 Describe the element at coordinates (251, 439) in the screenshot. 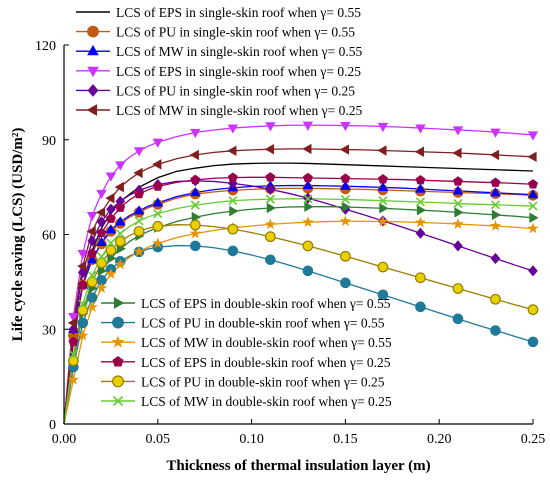

I see `x-tick-label: 0.10` at that location.